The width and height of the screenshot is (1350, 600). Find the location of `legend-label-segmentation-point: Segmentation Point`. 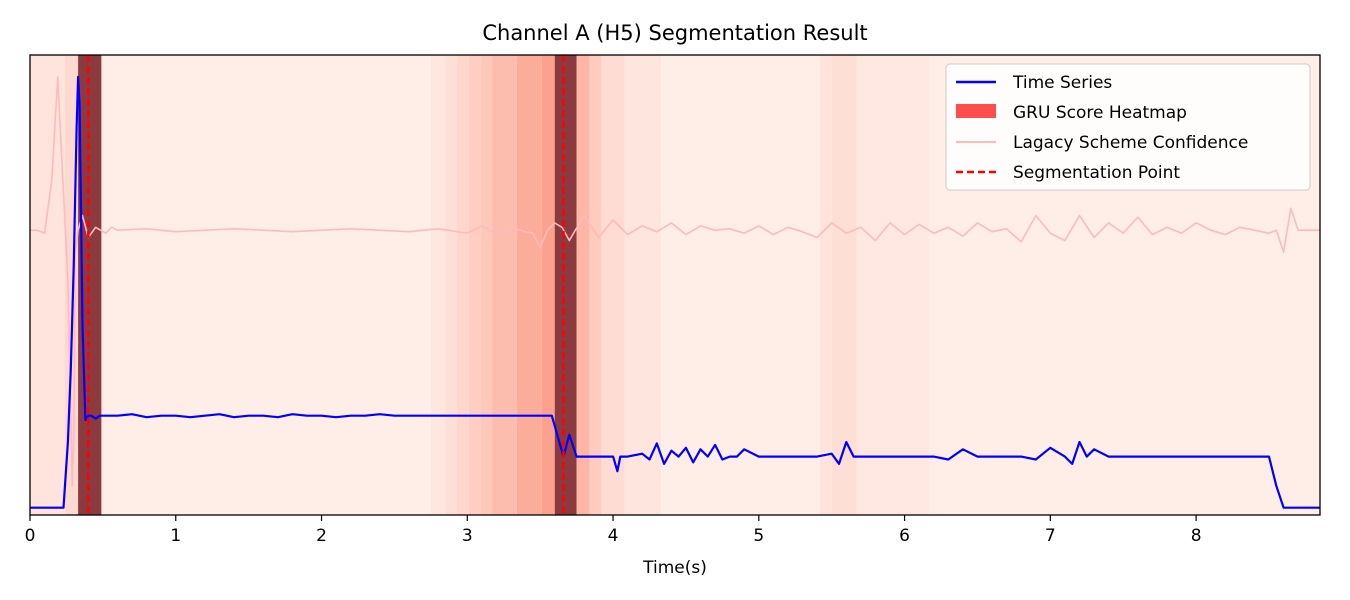

legend-label-segmentation-point: Segmentation Point is located at coordinates (1096, 173).